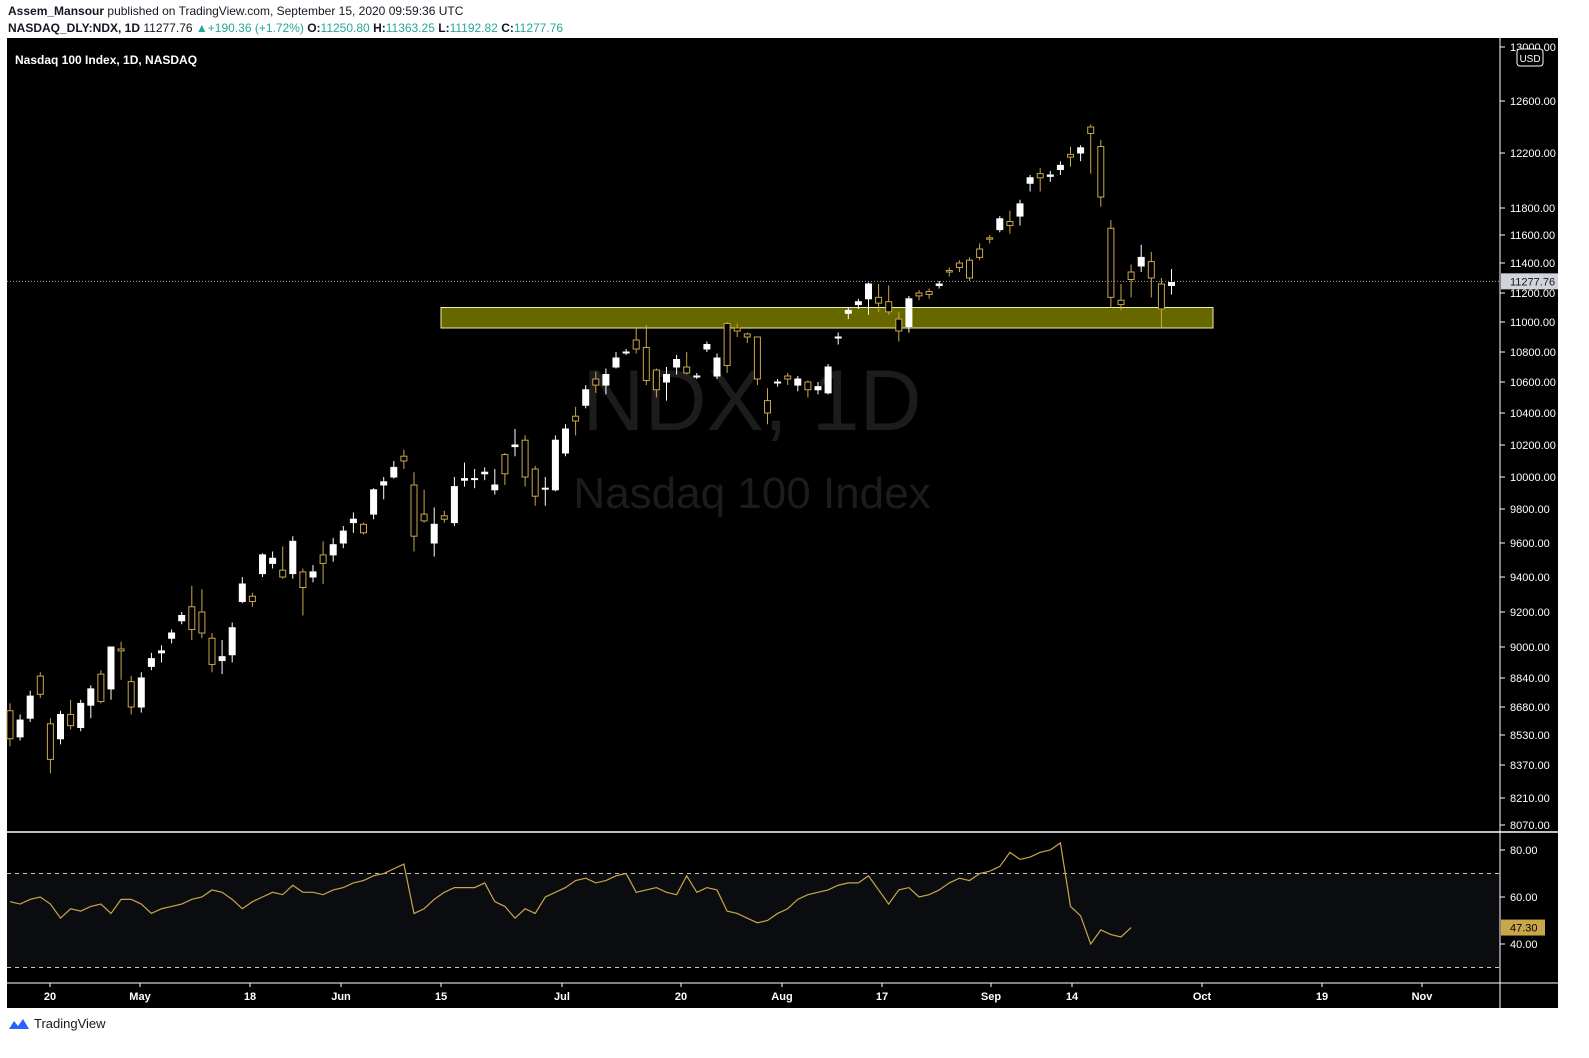  What do you see at coordinates (1530, 826) in the screenshot?
I see `price-tick-label: 8070.00` at bounding box center [1530, 826].